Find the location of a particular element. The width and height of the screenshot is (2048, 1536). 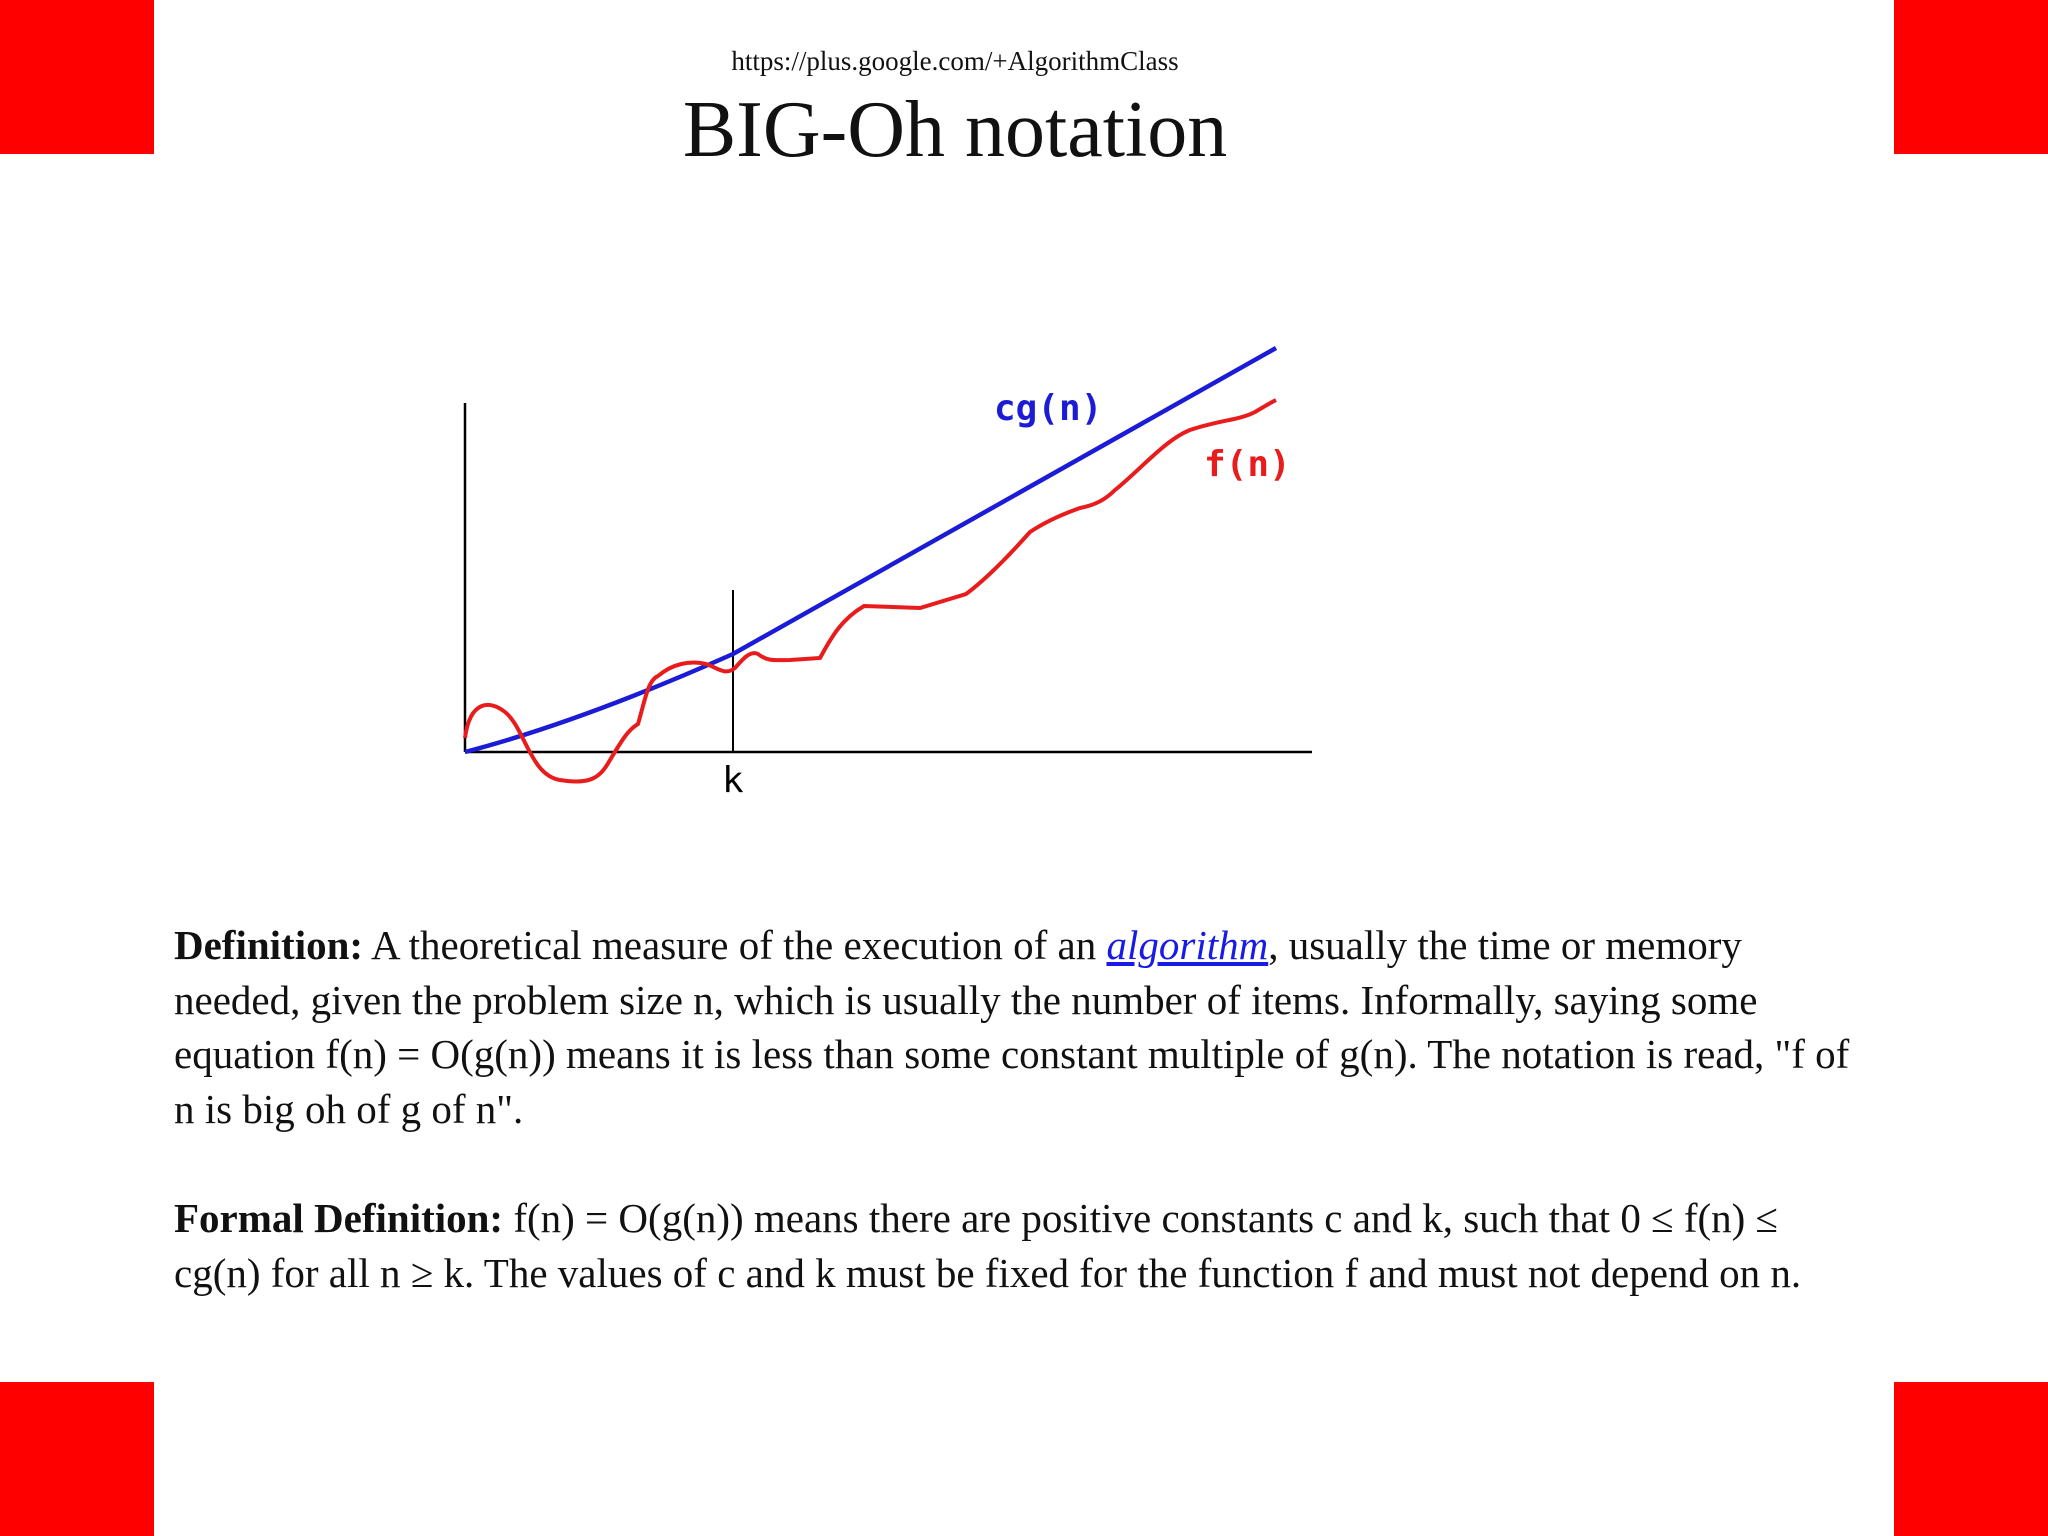

source-url: https://plus.google.com/+AlgorithmClass is located at coordinates (955, 61).